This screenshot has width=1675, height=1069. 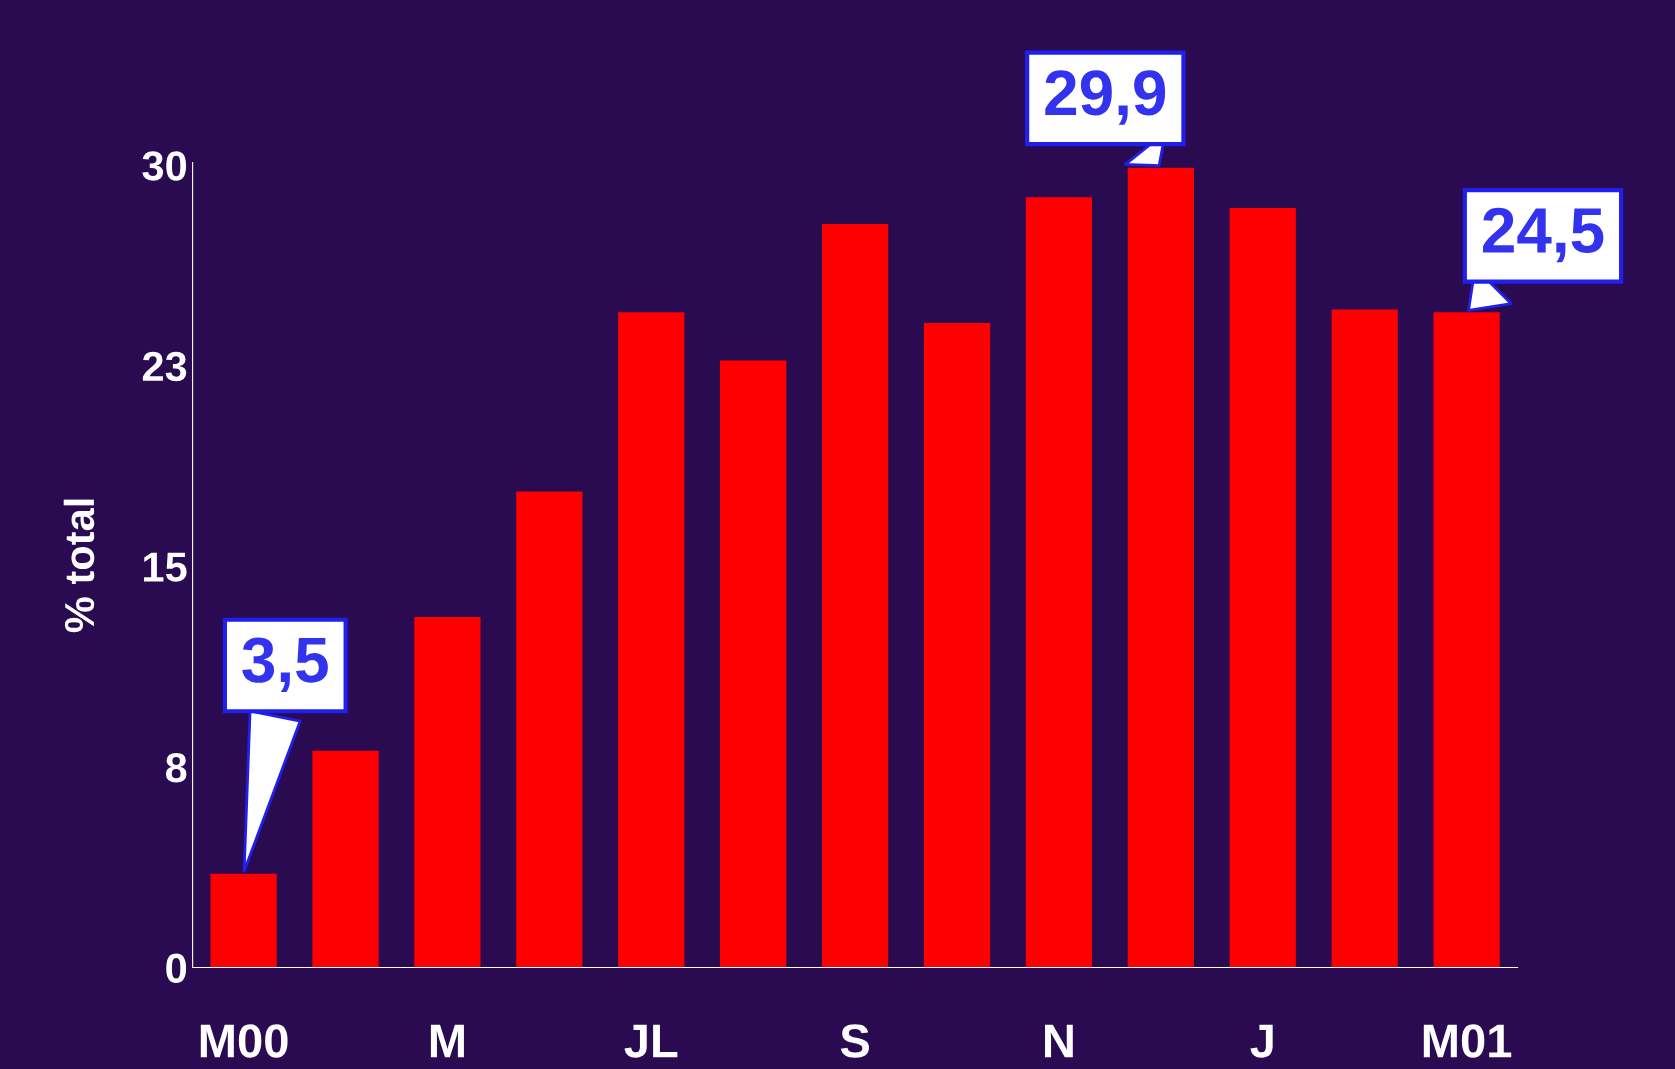 I want to click on x-tick-label: JL, so click(x=651, y=1041).